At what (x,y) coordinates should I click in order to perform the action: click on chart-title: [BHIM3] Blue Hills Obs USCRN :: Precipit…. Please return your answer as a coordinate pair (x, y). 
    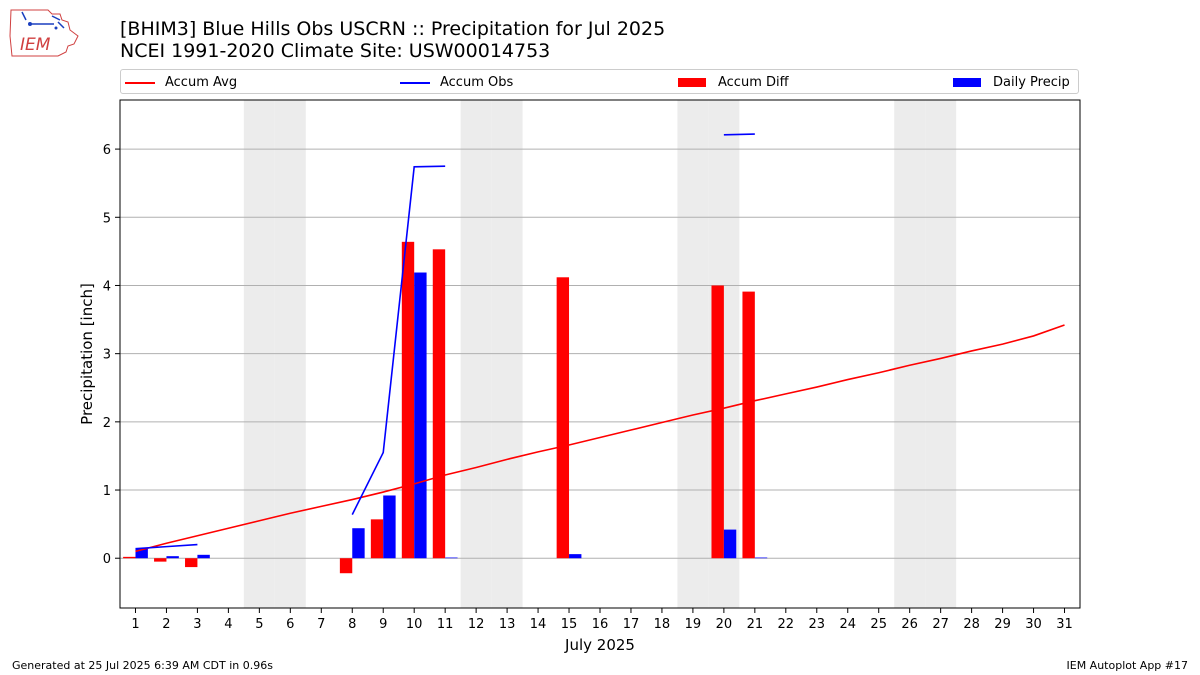
    Looking at the image, I should click on (392, 40).